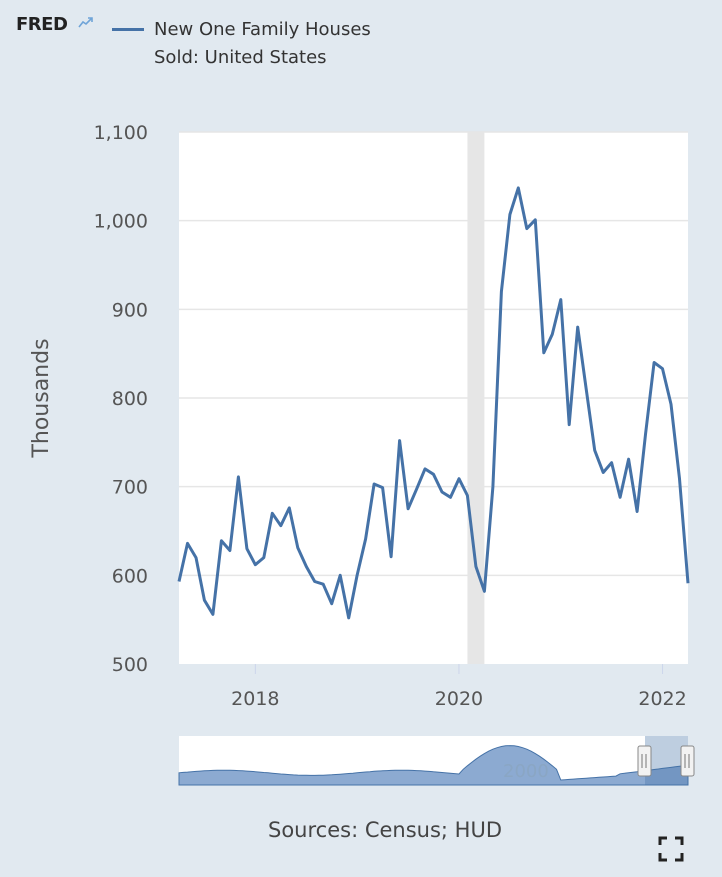  Describe the element at coordinates (130, 665) in the screenshot. I see `y-tick-label: 500` at that location.